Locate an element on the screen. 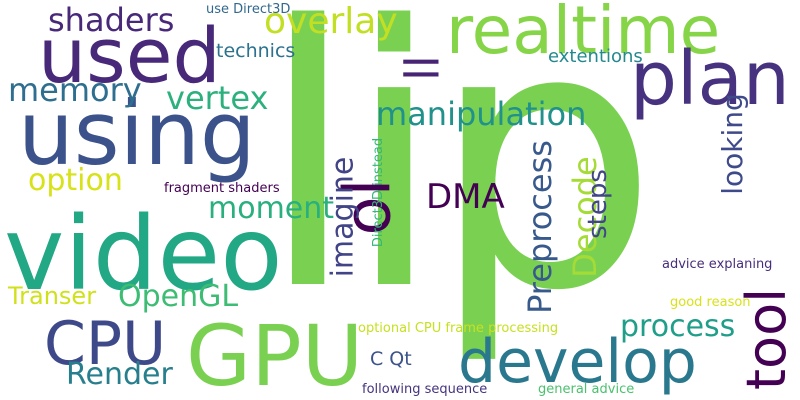 This screenshot has height=400, width=800. word-direct3d-instead: Direct3D instead is located at coordinates (379, 192).